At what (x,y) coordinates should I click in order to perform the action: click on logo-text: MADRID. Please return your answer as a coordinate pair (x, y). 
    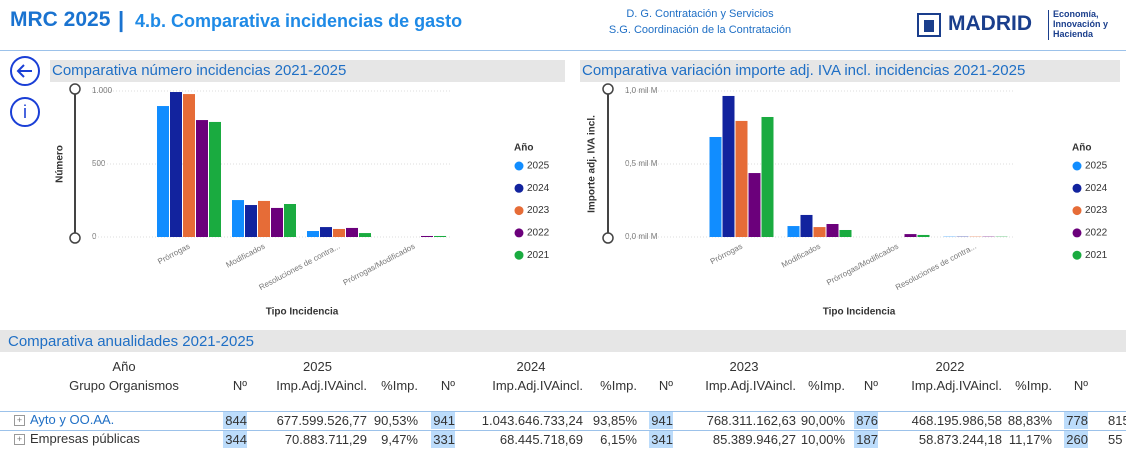
    Looking at the image, I should click on (990, 23).